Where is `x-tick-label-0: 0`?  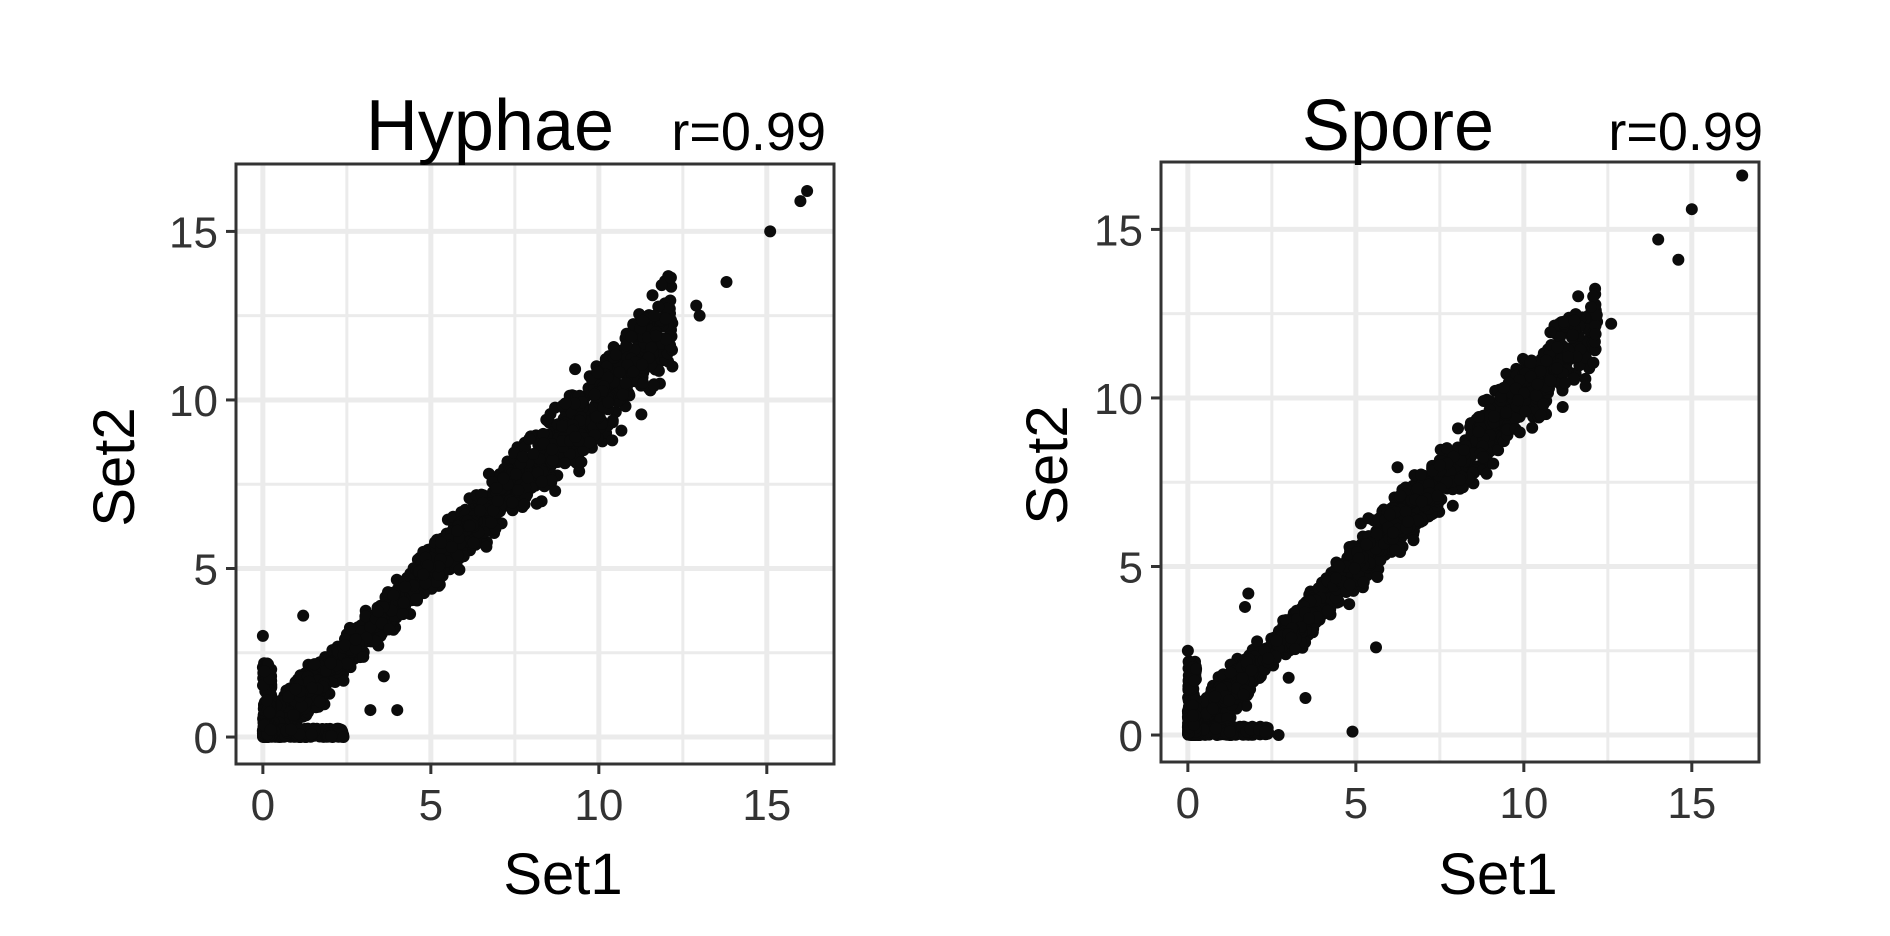
x-tick-label-0: 0 is located at coordinates (263, 805).